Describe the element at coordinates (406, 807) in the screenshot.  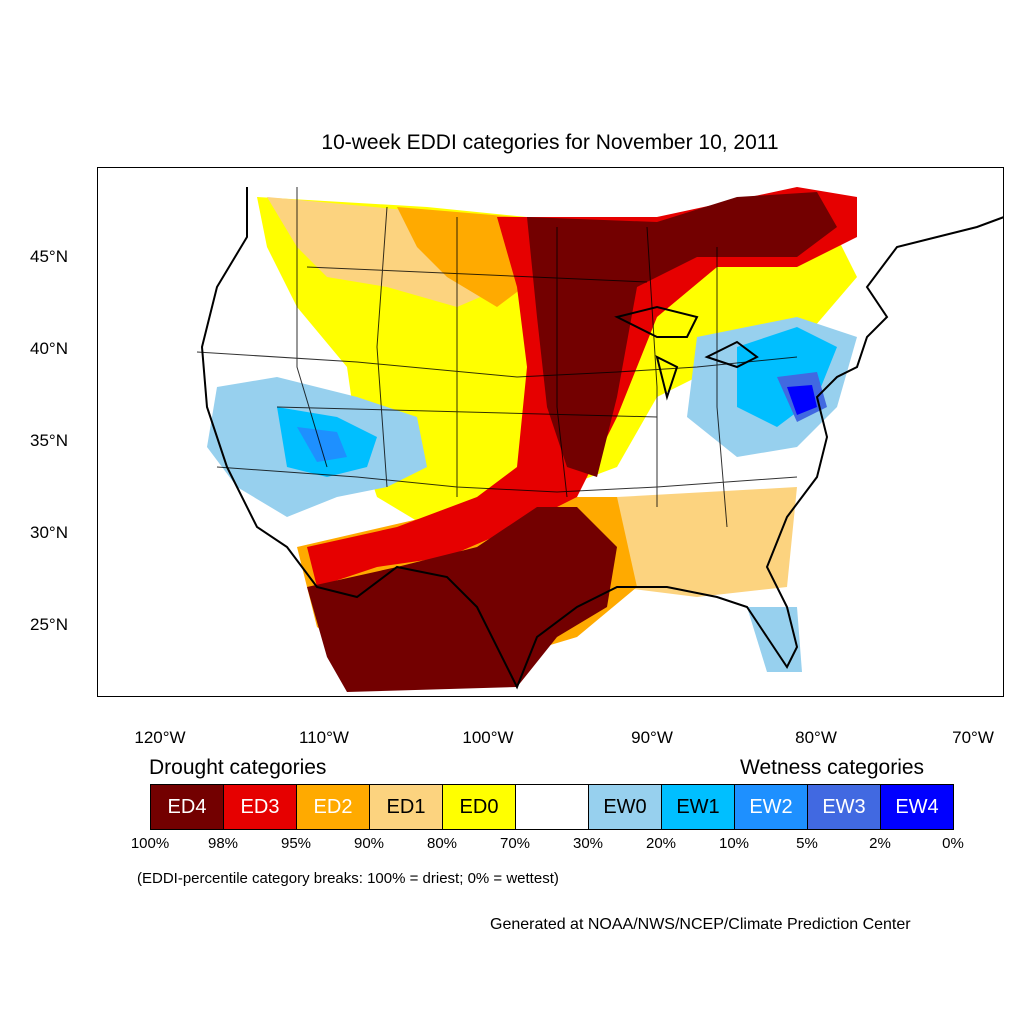
I see `legend-swatch-ed1: ED1` at that location.